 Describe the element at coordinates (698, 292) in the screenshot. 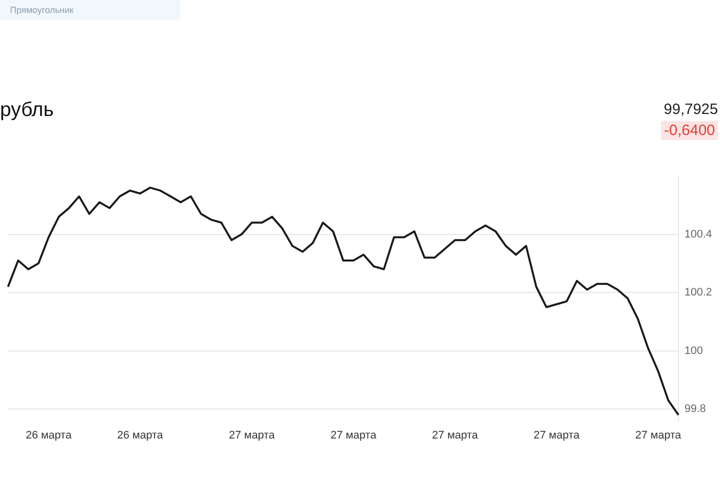

I see `y-tick-label: 100.2` at that location.